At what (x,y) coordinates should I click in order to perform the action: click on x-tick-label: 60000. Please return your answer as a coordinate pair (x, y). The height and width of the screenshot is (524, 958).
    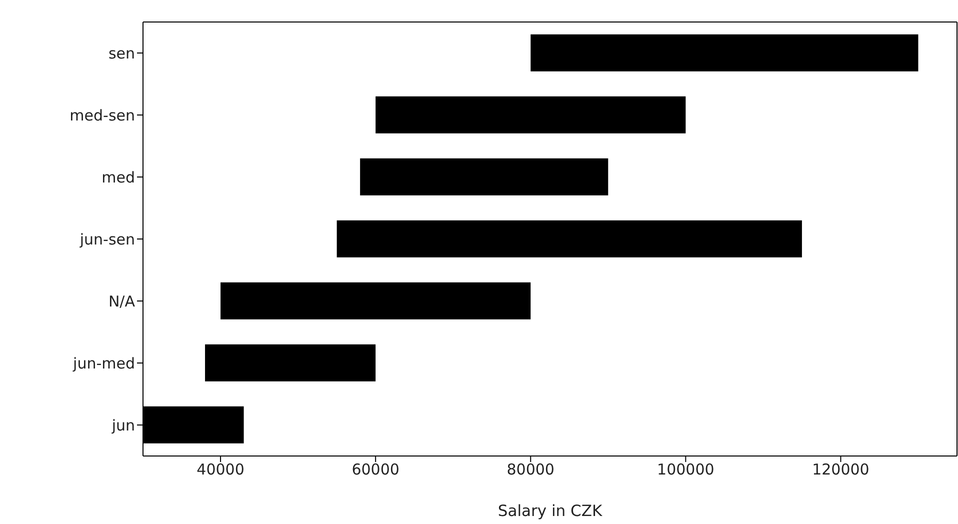
    Looking at the image, I should click on (376, 469).